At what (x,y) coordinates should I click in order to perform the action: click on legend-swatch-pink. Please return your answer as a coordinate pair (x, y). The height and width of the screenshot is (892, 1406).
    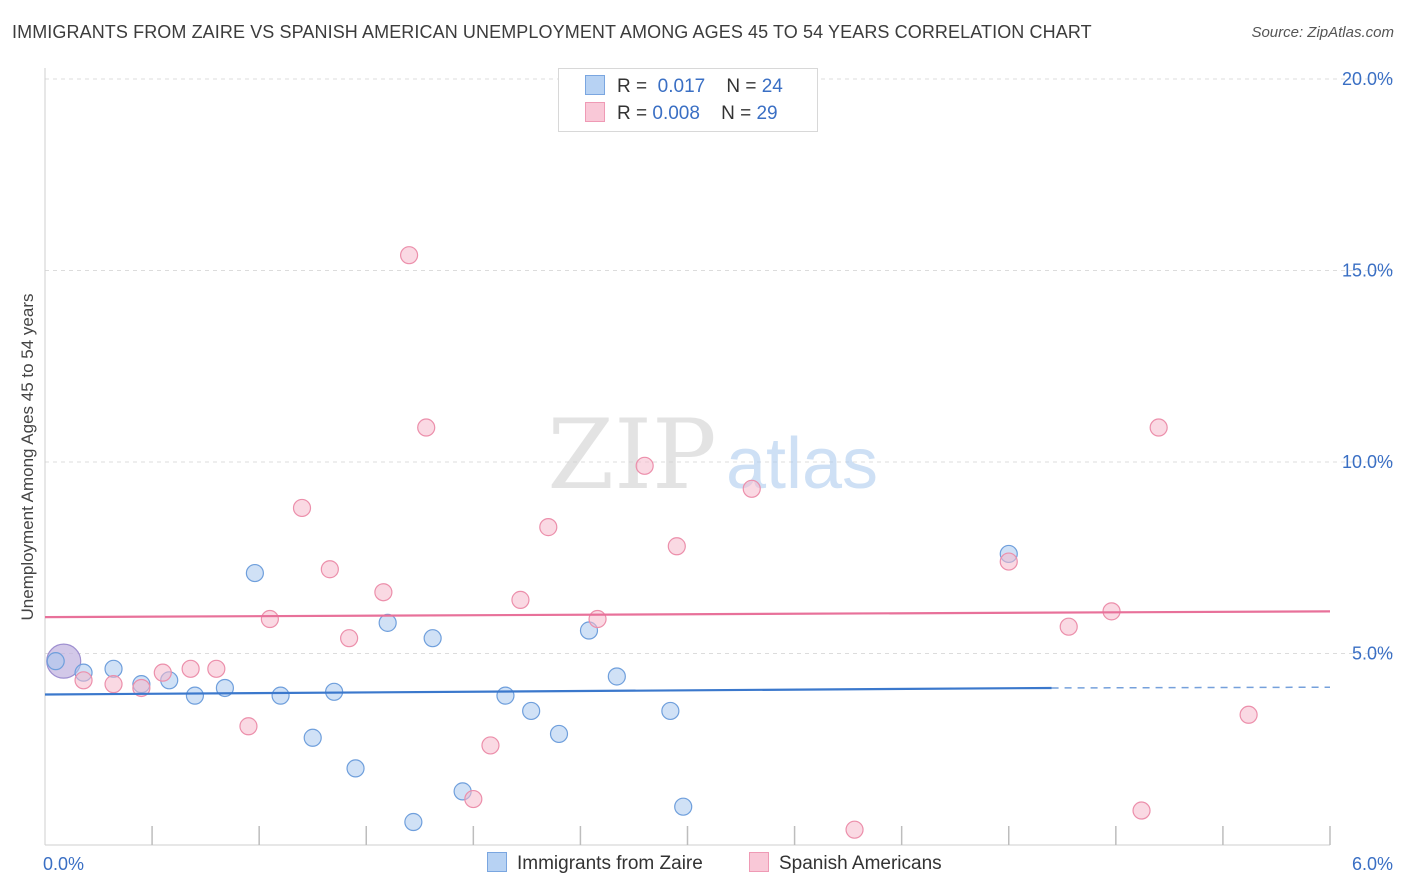
    Looking at the image, I should click on (595, 112).